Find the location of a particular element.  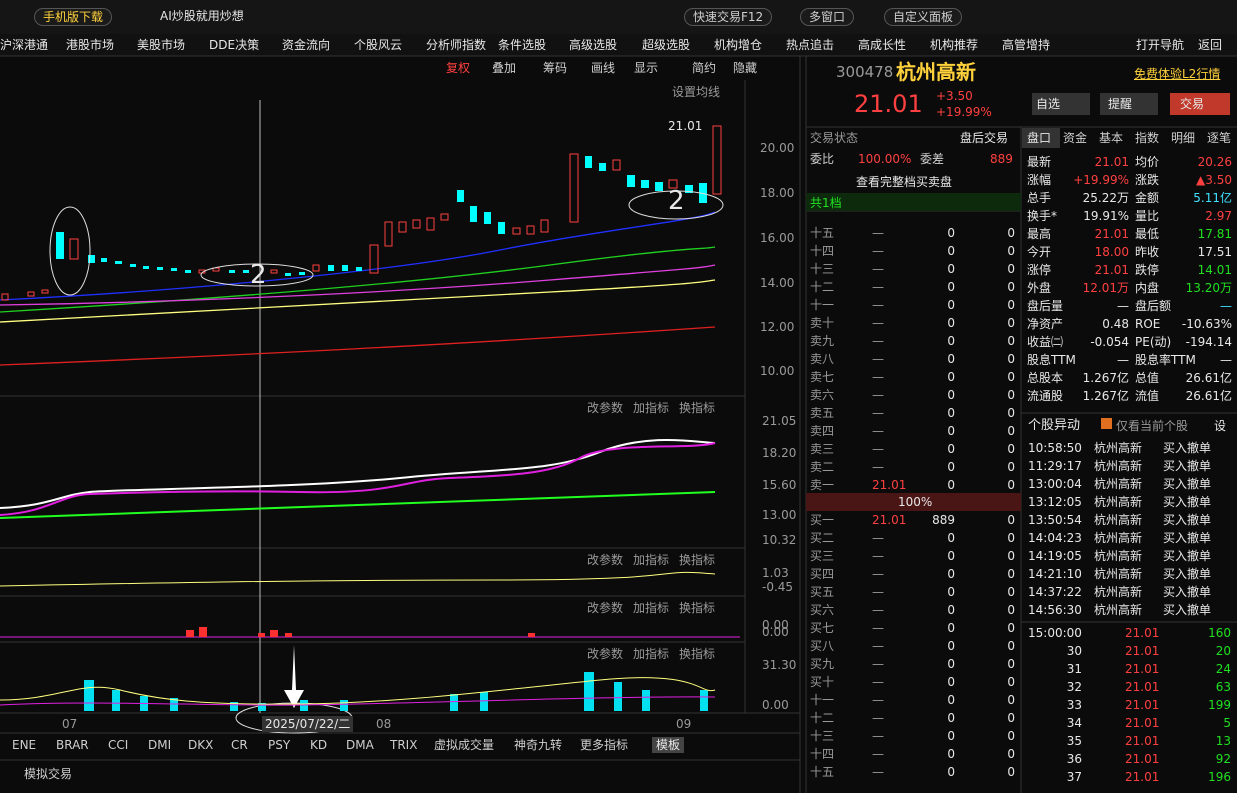

nav-item: 港股市场 is located at coordinates (90, 45).